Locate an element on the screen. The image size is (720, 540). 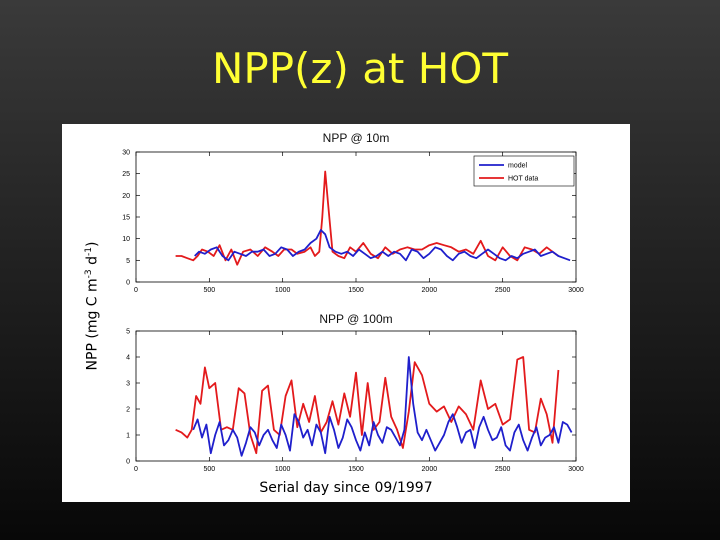
y-tick-label: 15 is located at coordinates (126, 218).